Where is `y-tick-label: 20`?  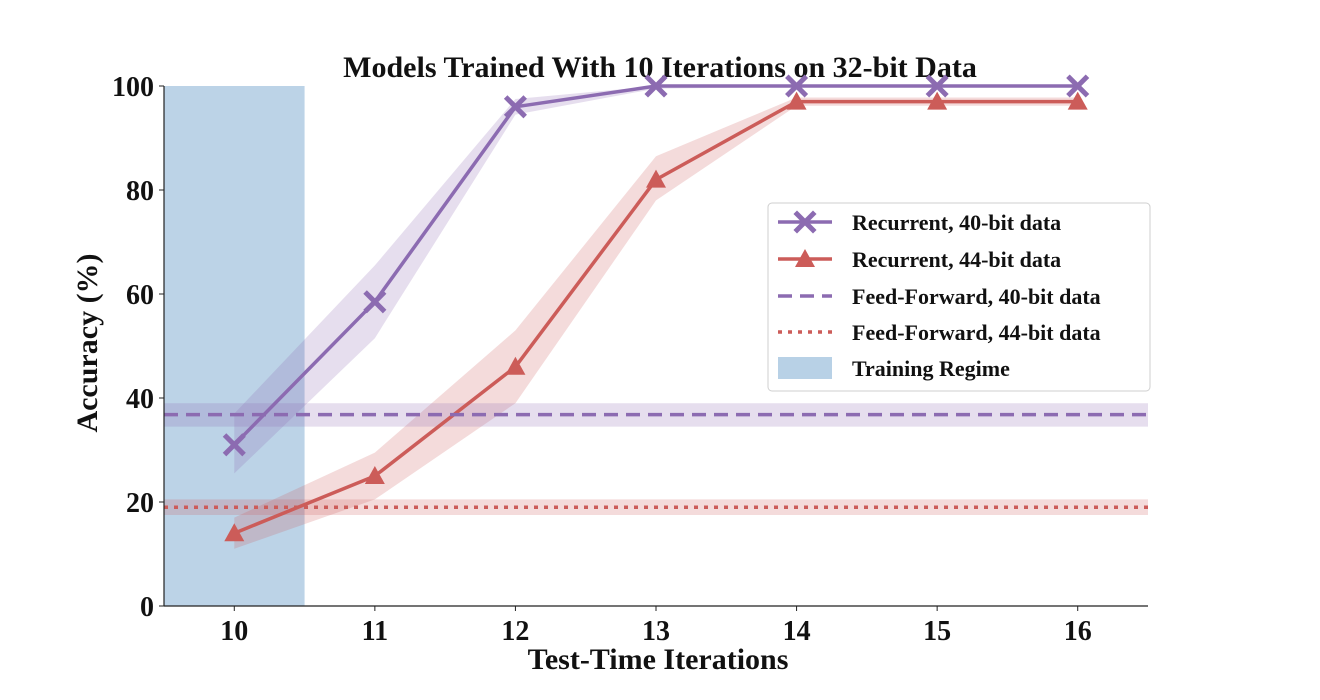 y-tick-label: 20 is located at coordinates (140, 503).